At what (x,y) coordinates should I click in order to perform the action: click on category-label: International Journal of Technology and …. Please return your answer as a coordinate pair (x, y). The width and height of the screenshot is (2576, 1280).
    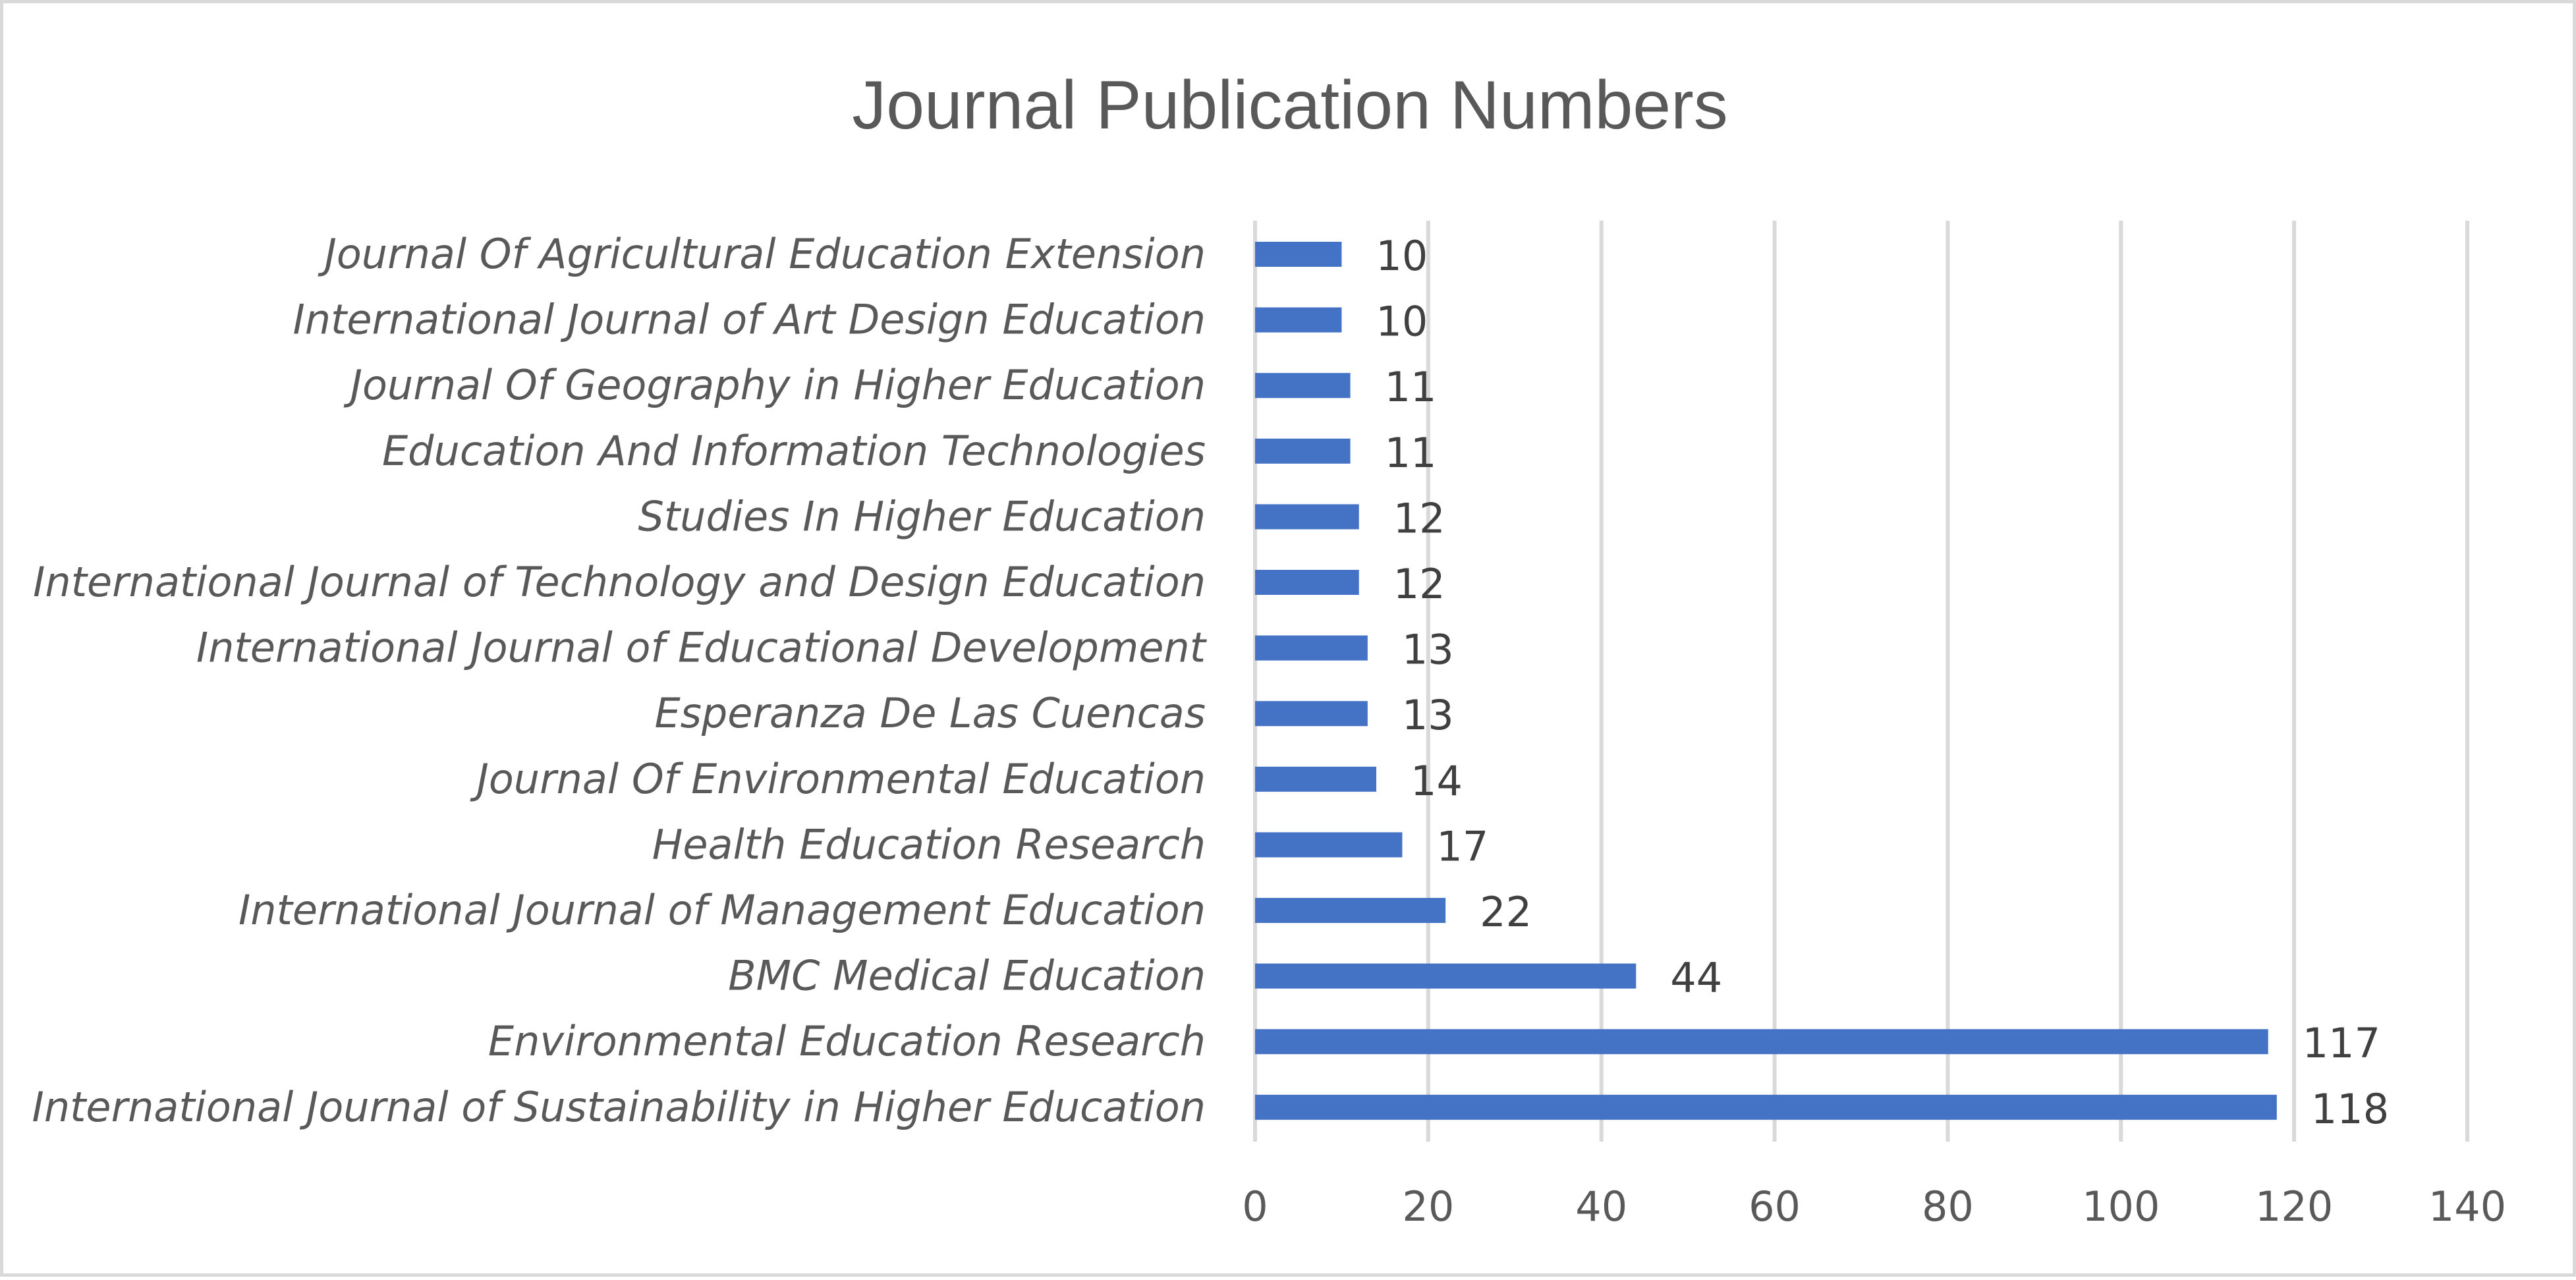
    Looking at the image, I should click on (619, 582).